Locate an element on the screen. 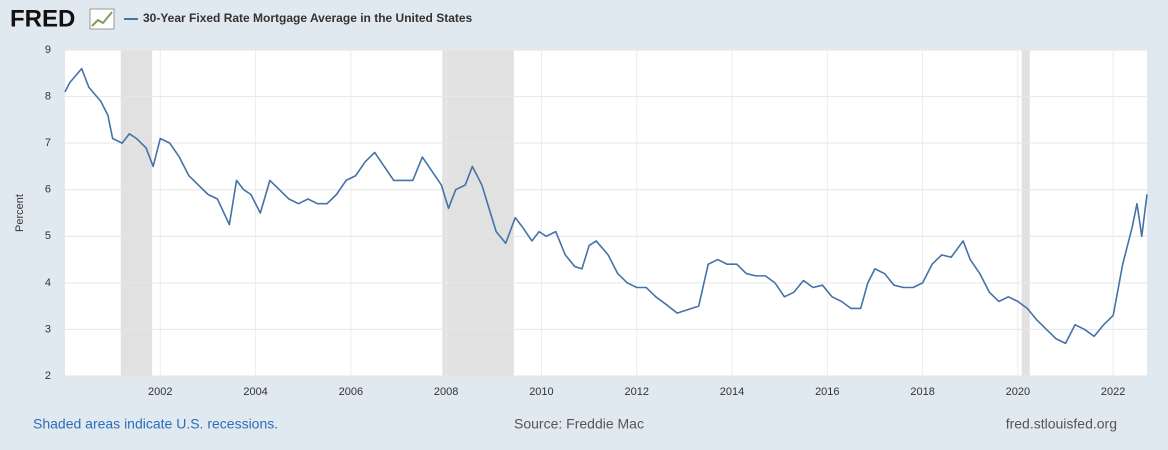 Image resolution: width=1168 pixels, height=450 pixels. y-tick-label: 6 is located at coordinates (48, 190).